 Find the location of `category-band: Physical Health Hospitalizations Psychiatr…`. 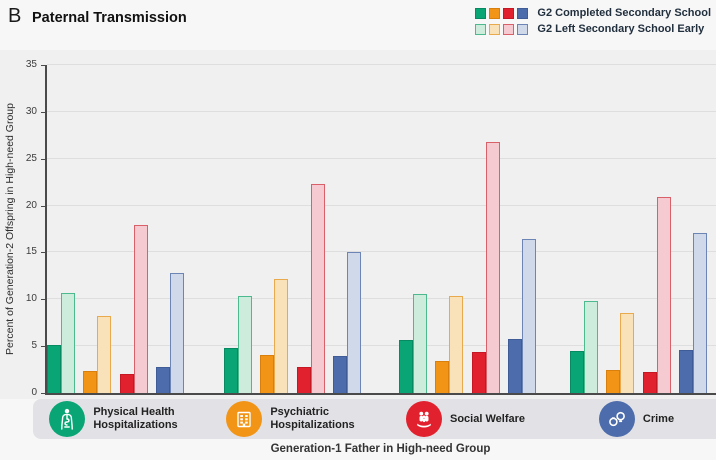

category-band: Physical Health Hospitalizations Psychiatr… is located at coordinates (374, 419).